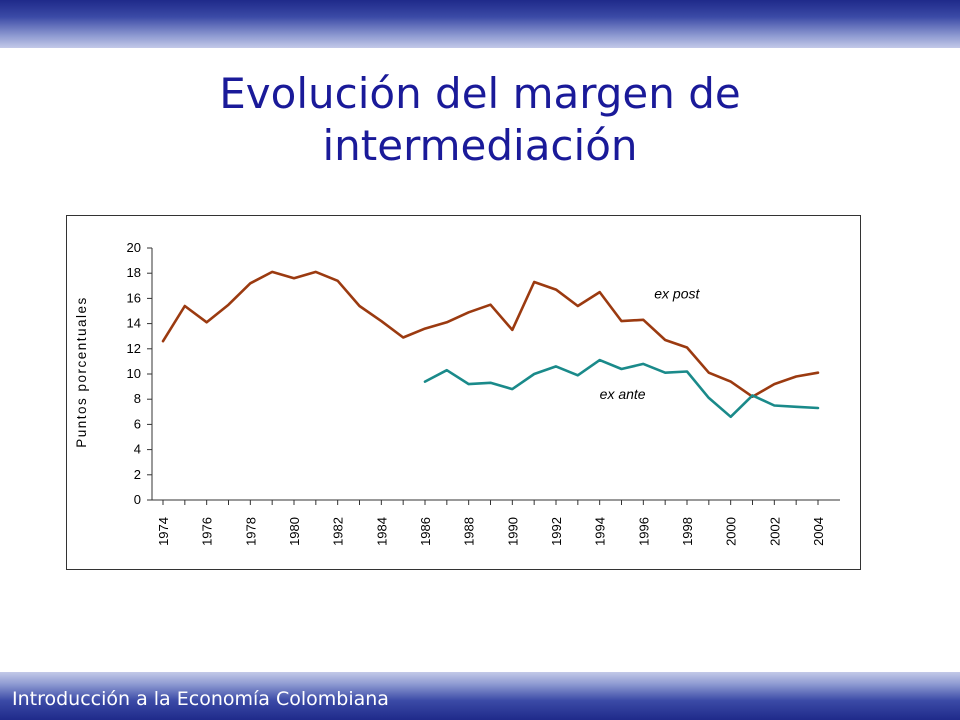  Describe the element at coordinates (425, 531) in the screenshot. I see `x-tick-label: 1986` at that location.